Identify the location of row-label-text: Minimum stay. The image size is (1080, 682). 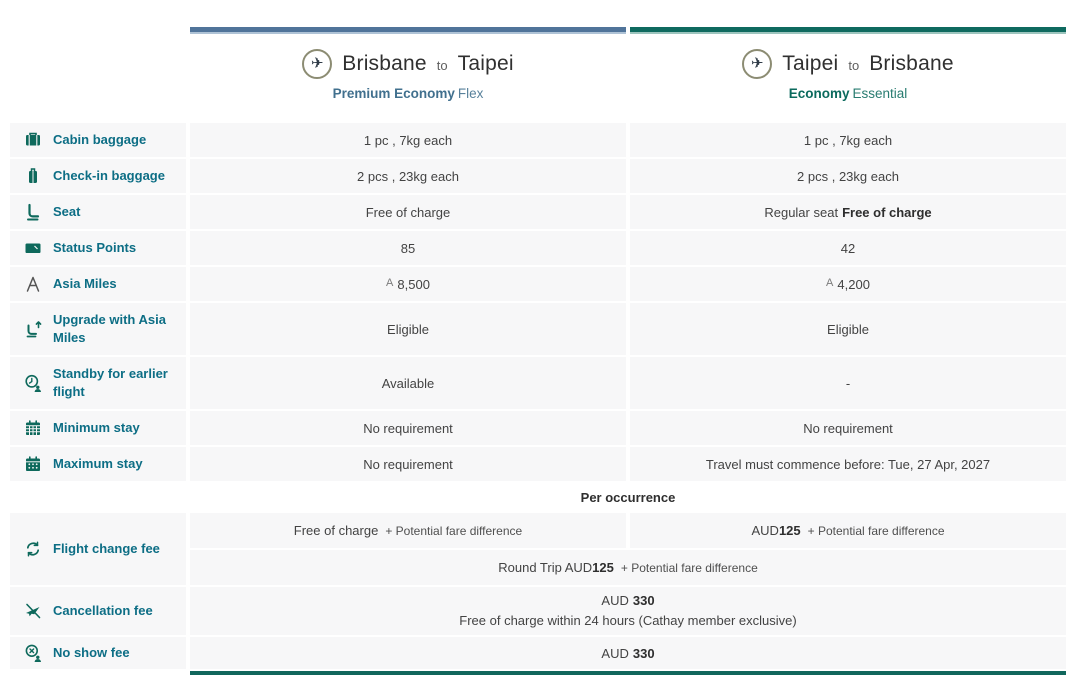
(96, 427).